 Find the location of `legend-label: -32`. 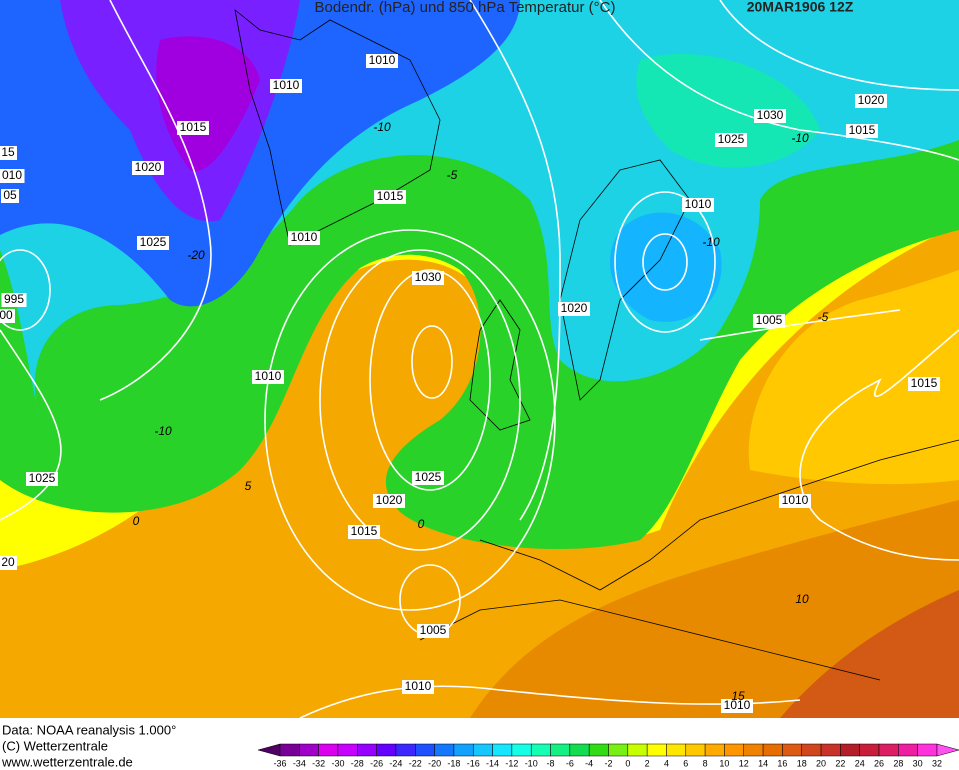

legend-label: -32 is located at coordinates (318, 763).